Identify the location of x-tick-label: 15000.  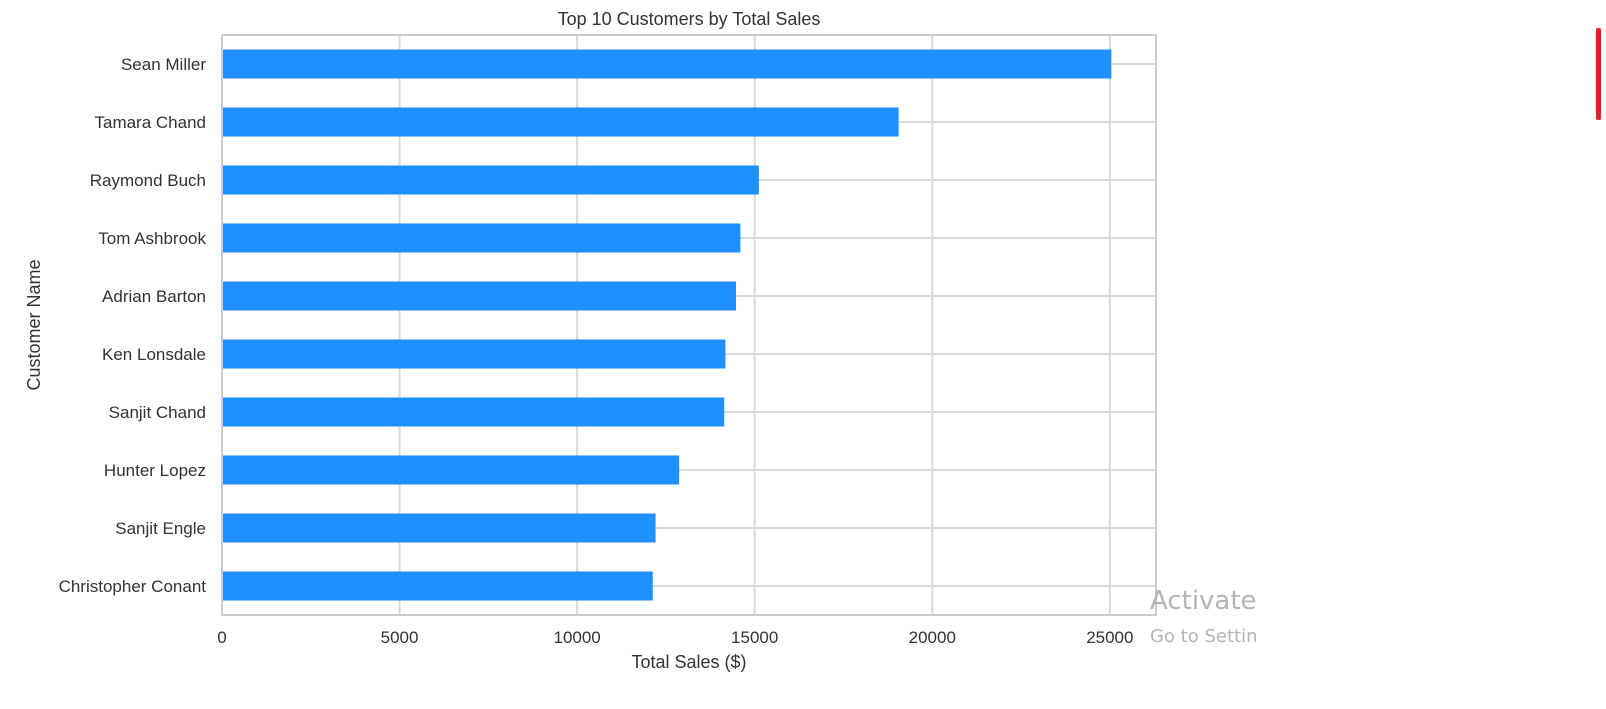
(754, 637).